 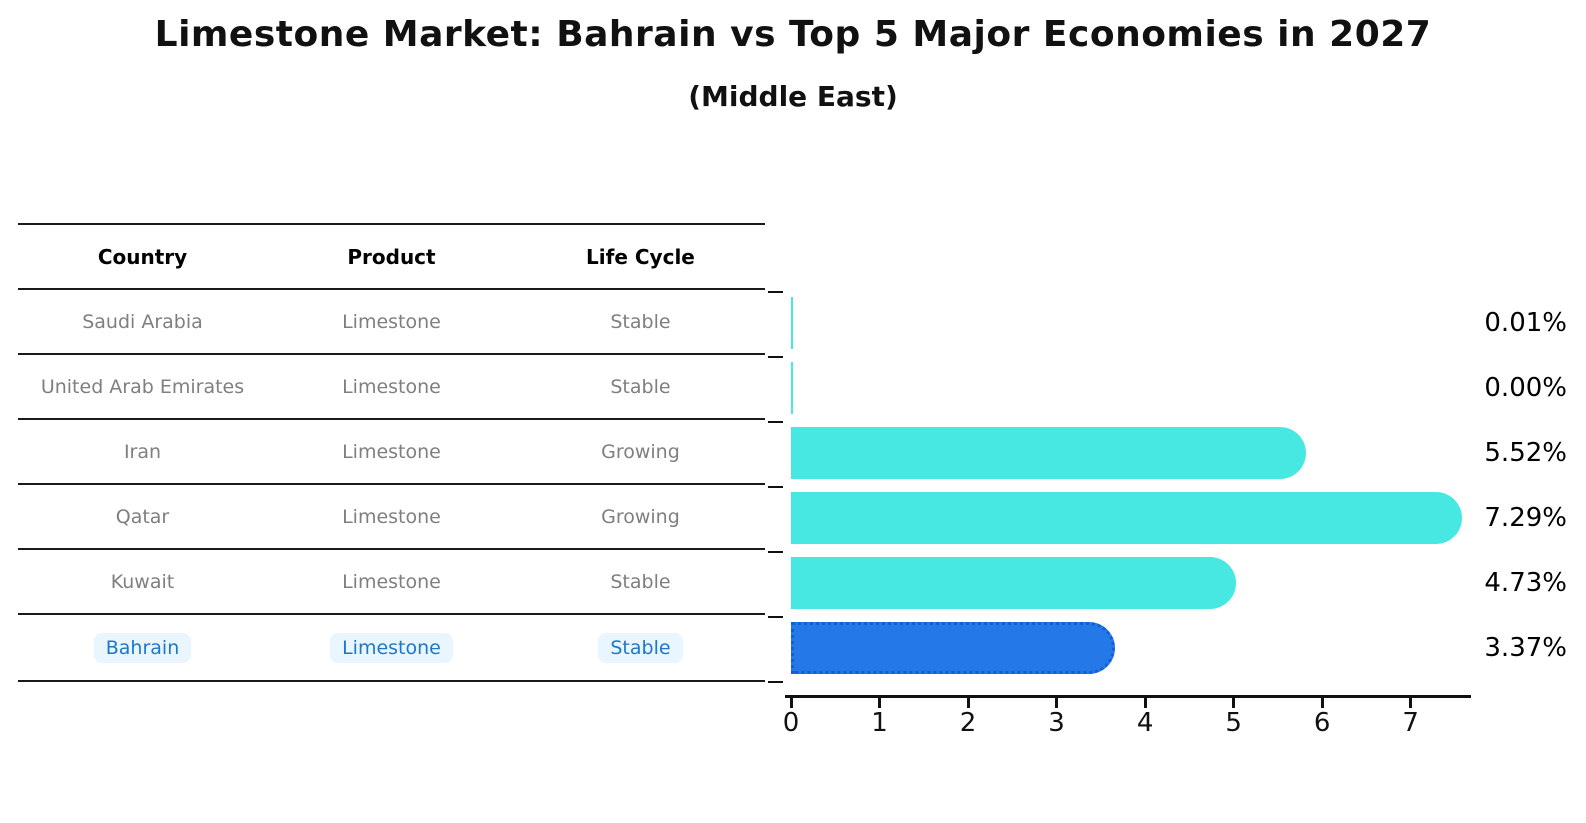 I want to click on table-row-iran: Iran Limestone Growing, so click(x=391, y=452).